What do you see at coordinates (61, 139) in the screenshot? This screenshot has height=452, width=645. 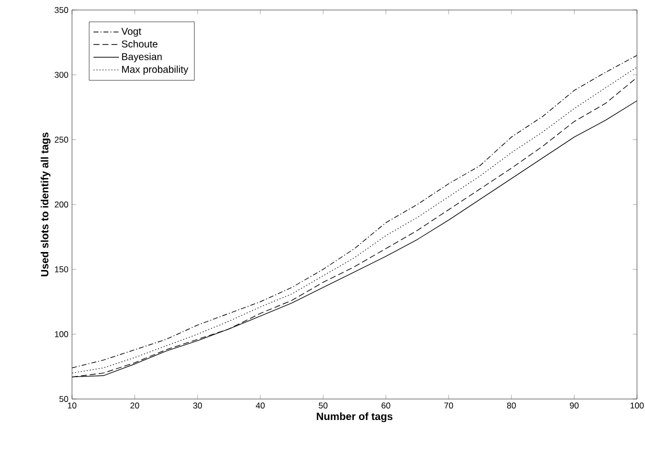 I see `y-tick-label: 250` at bounding box center [61, 139].